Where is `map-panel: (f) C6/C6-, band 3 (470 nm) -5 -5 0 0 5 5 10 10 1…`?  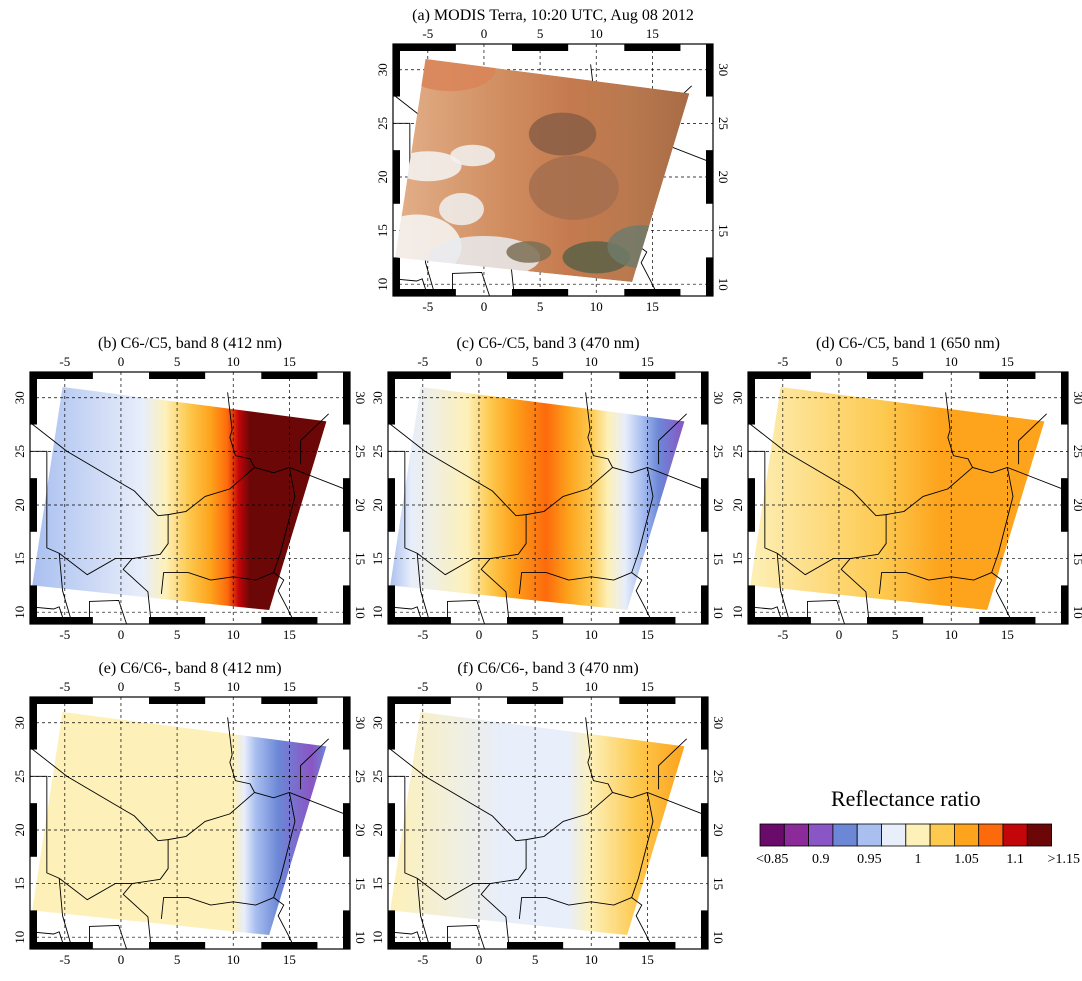 map-panel: (f) C6/C6-, band 3 (470 nm) -5 -5 0 0 5 5 10 10 1… is located at coordinates (548, 813).